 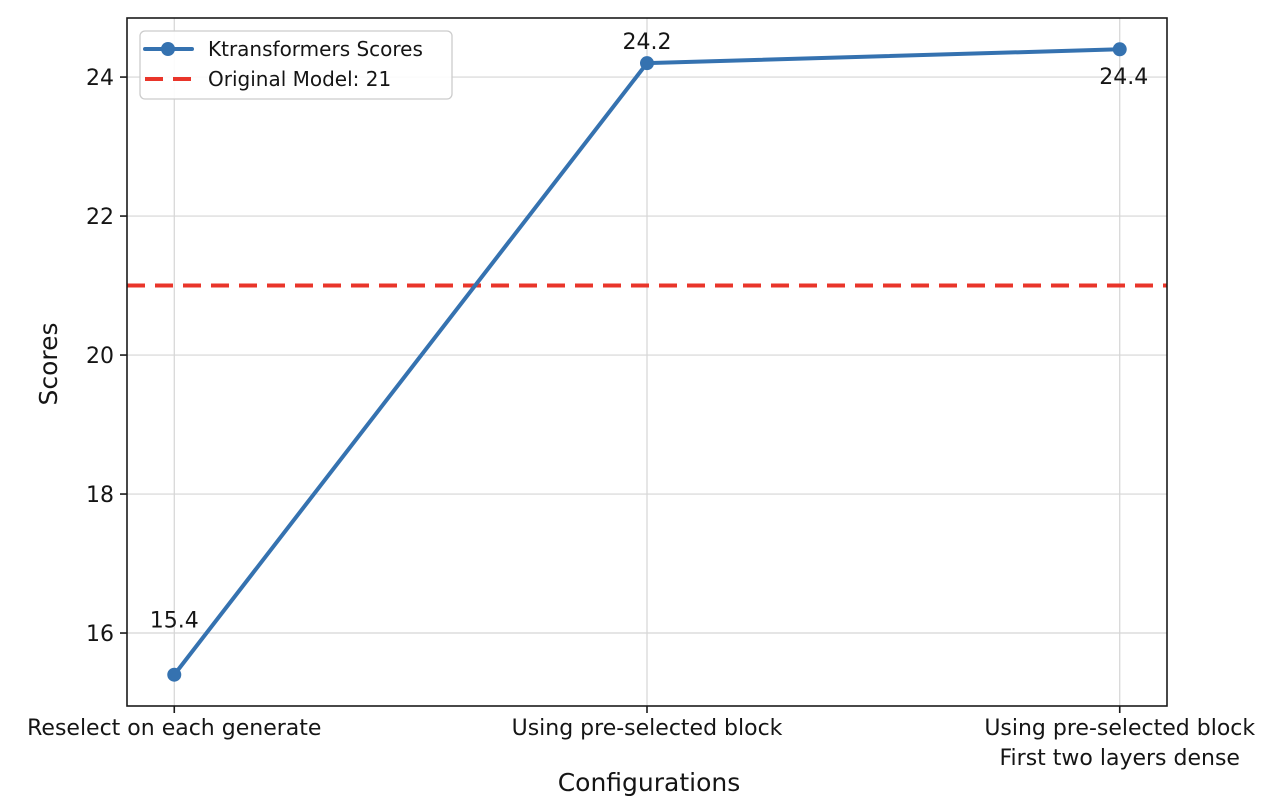 I want to click on y-tick-label: 22, so click(x=100, y=217).